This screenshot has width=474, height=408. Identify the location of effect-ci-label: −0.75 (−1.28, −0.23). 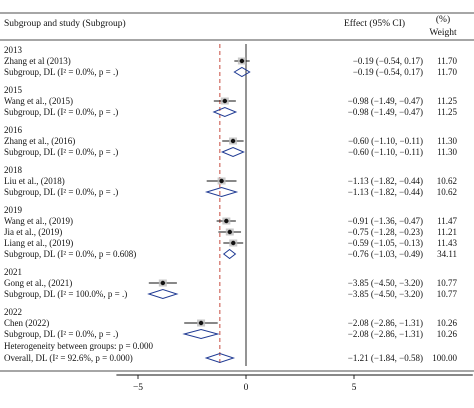
(385, 232).